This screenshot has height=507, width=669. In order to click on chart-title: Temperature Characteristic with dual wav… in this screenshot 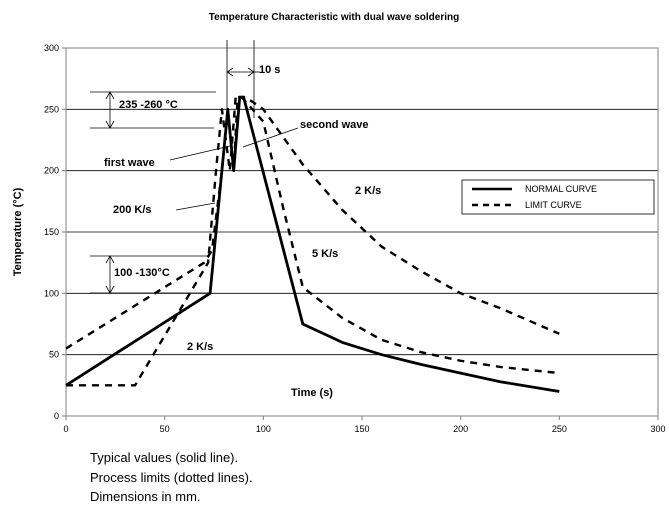, I will do `click(334, 17)`.